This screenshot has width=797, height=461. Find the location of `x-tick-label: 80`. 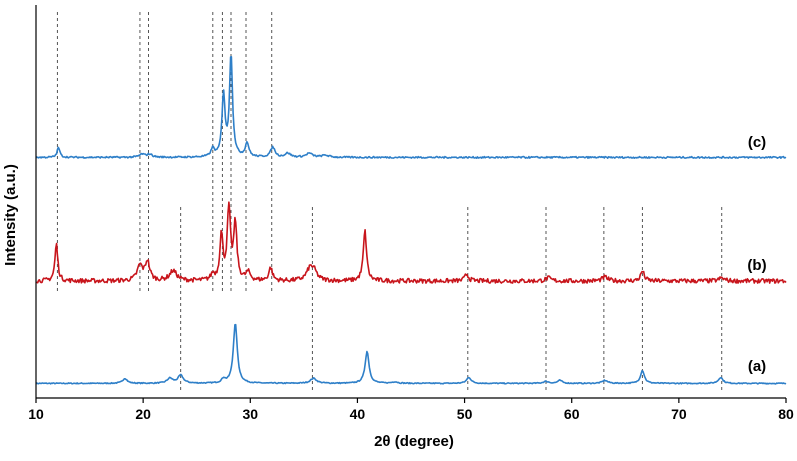

x-tick-label: 80 is located at coordinates (786, 414).